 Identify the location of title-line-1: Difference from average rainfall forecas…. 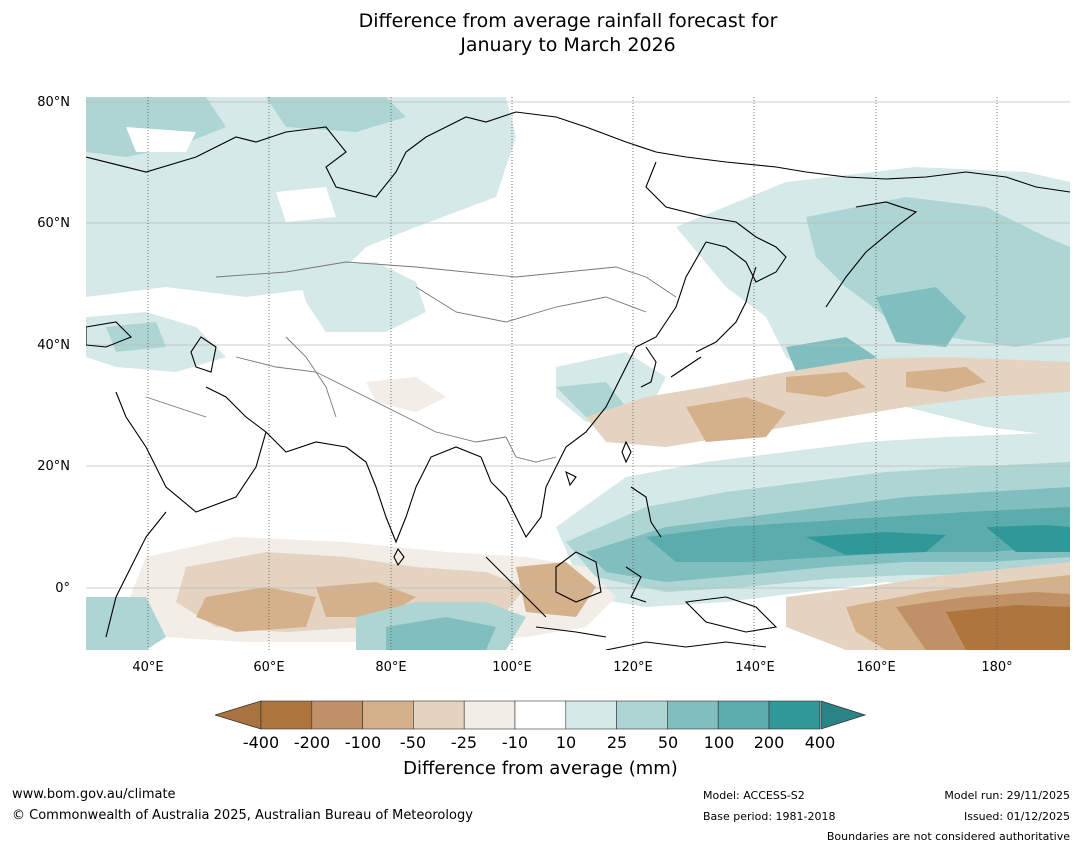
(568, 21).